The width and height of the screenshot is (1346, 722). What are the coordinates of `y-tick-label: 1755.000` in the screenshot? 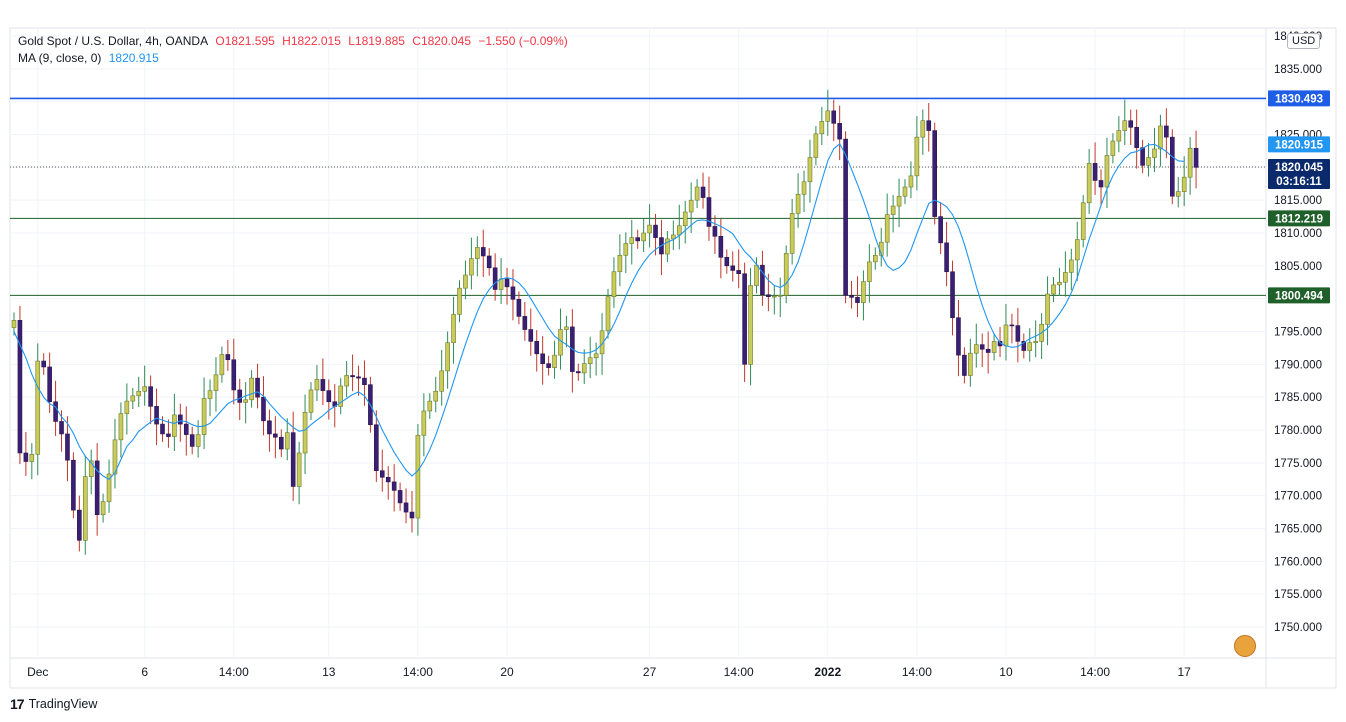 It's located at (1298, 595).